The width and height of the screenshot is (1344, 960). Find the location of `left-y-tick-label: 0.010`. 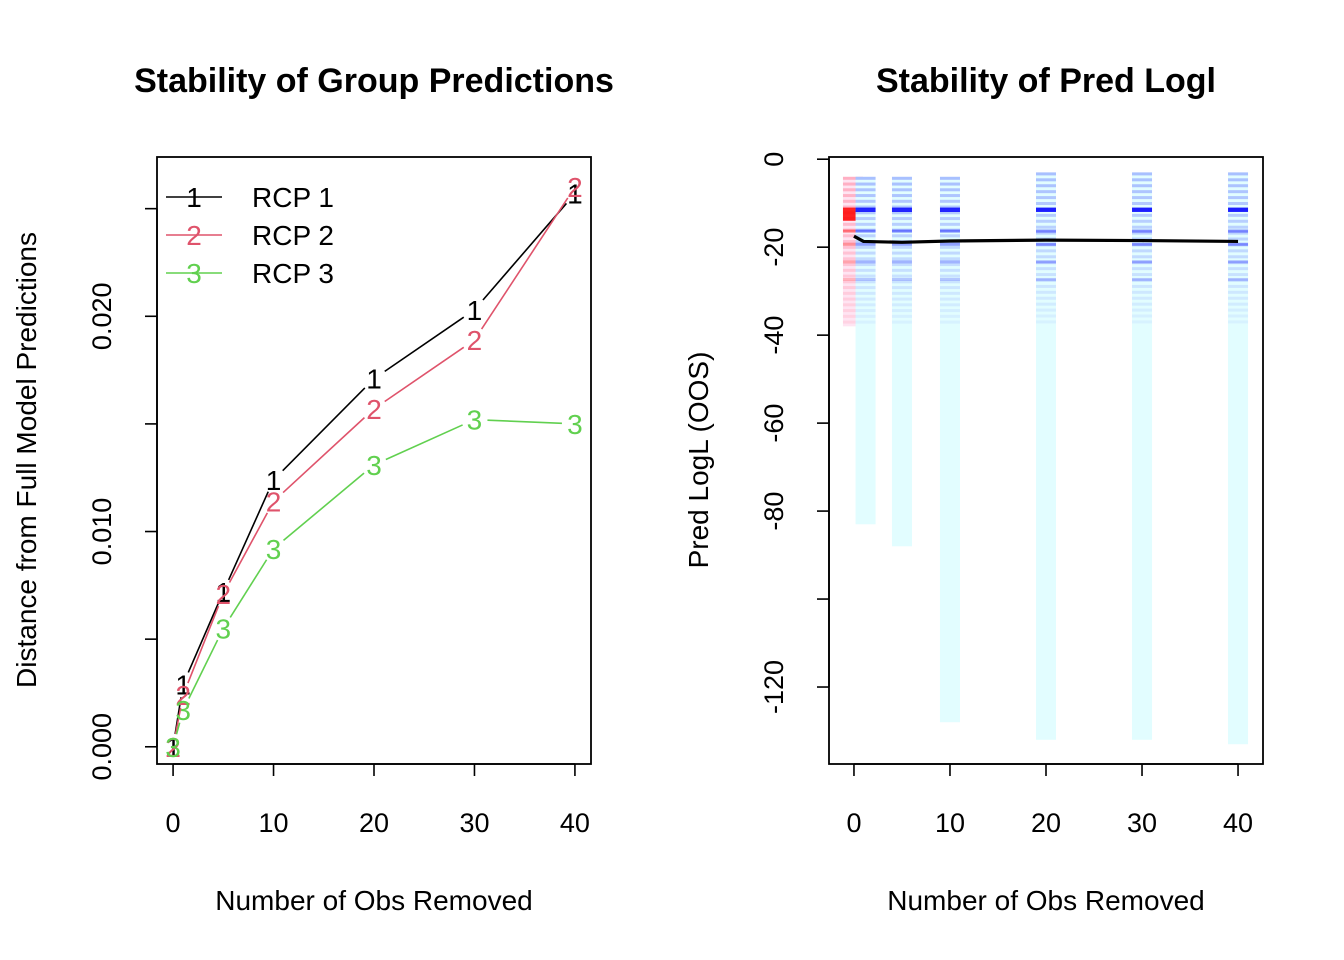

left-y-tick-label: 0.010 is located at coordinates (102, 532).